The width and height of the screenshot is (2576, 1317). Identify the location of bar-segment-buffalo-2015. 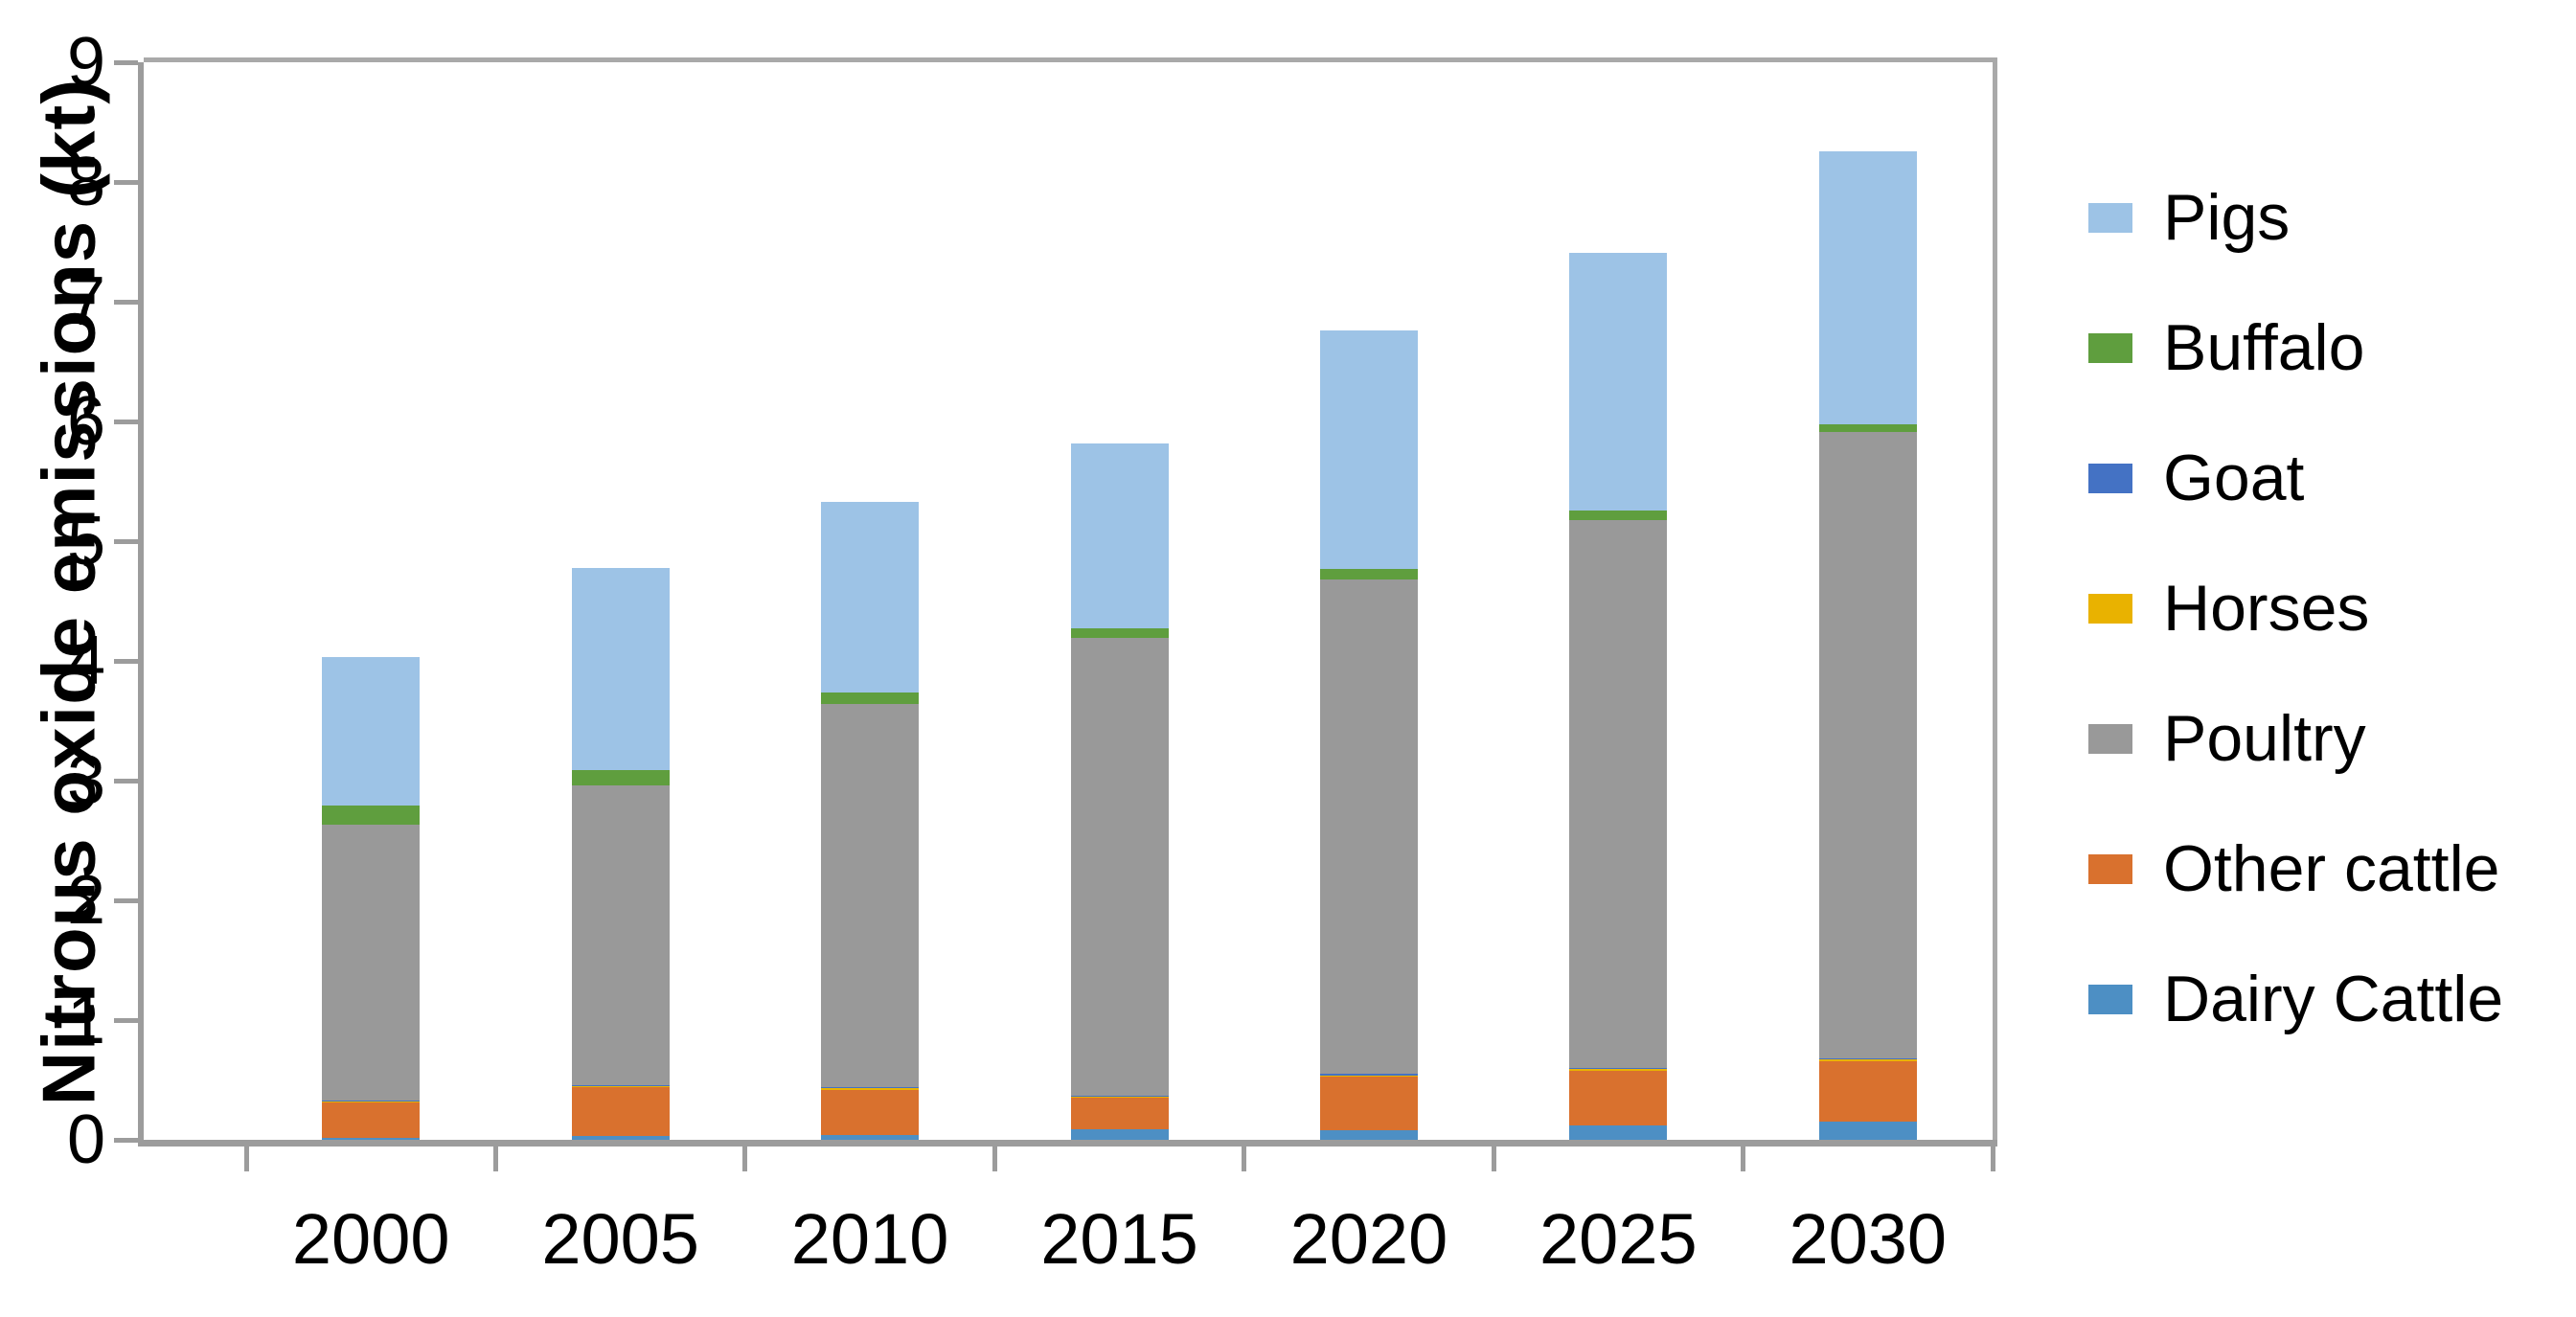
(1119, 634).